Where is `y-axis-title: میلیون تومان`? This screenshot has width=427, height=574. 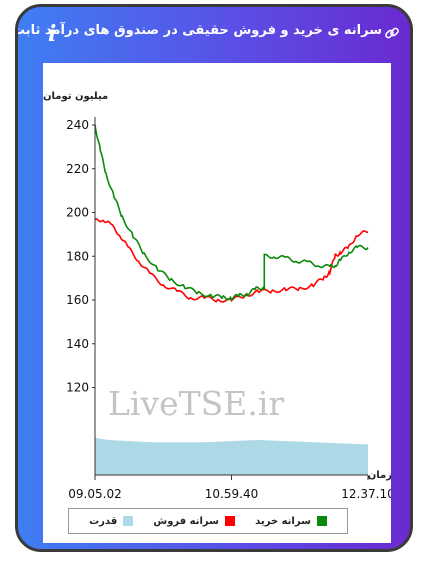
y-axis-title: میلیون تومان is located at coordinates (75, 96).